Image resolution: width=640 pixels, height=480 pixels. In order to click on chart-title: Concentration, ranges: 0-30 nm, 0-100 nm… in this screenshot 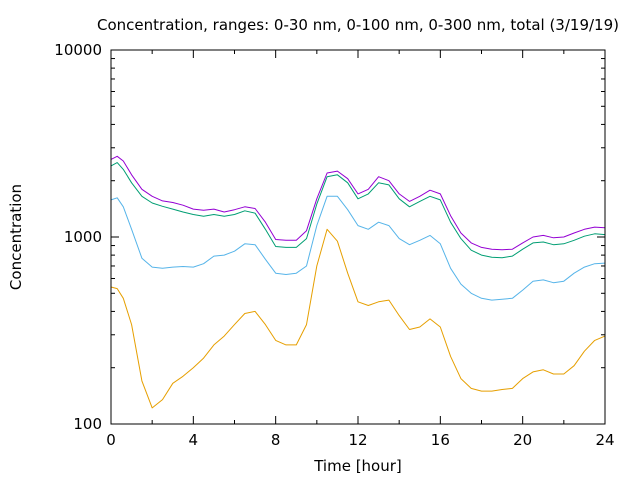, I will do `click(358, 25)`.